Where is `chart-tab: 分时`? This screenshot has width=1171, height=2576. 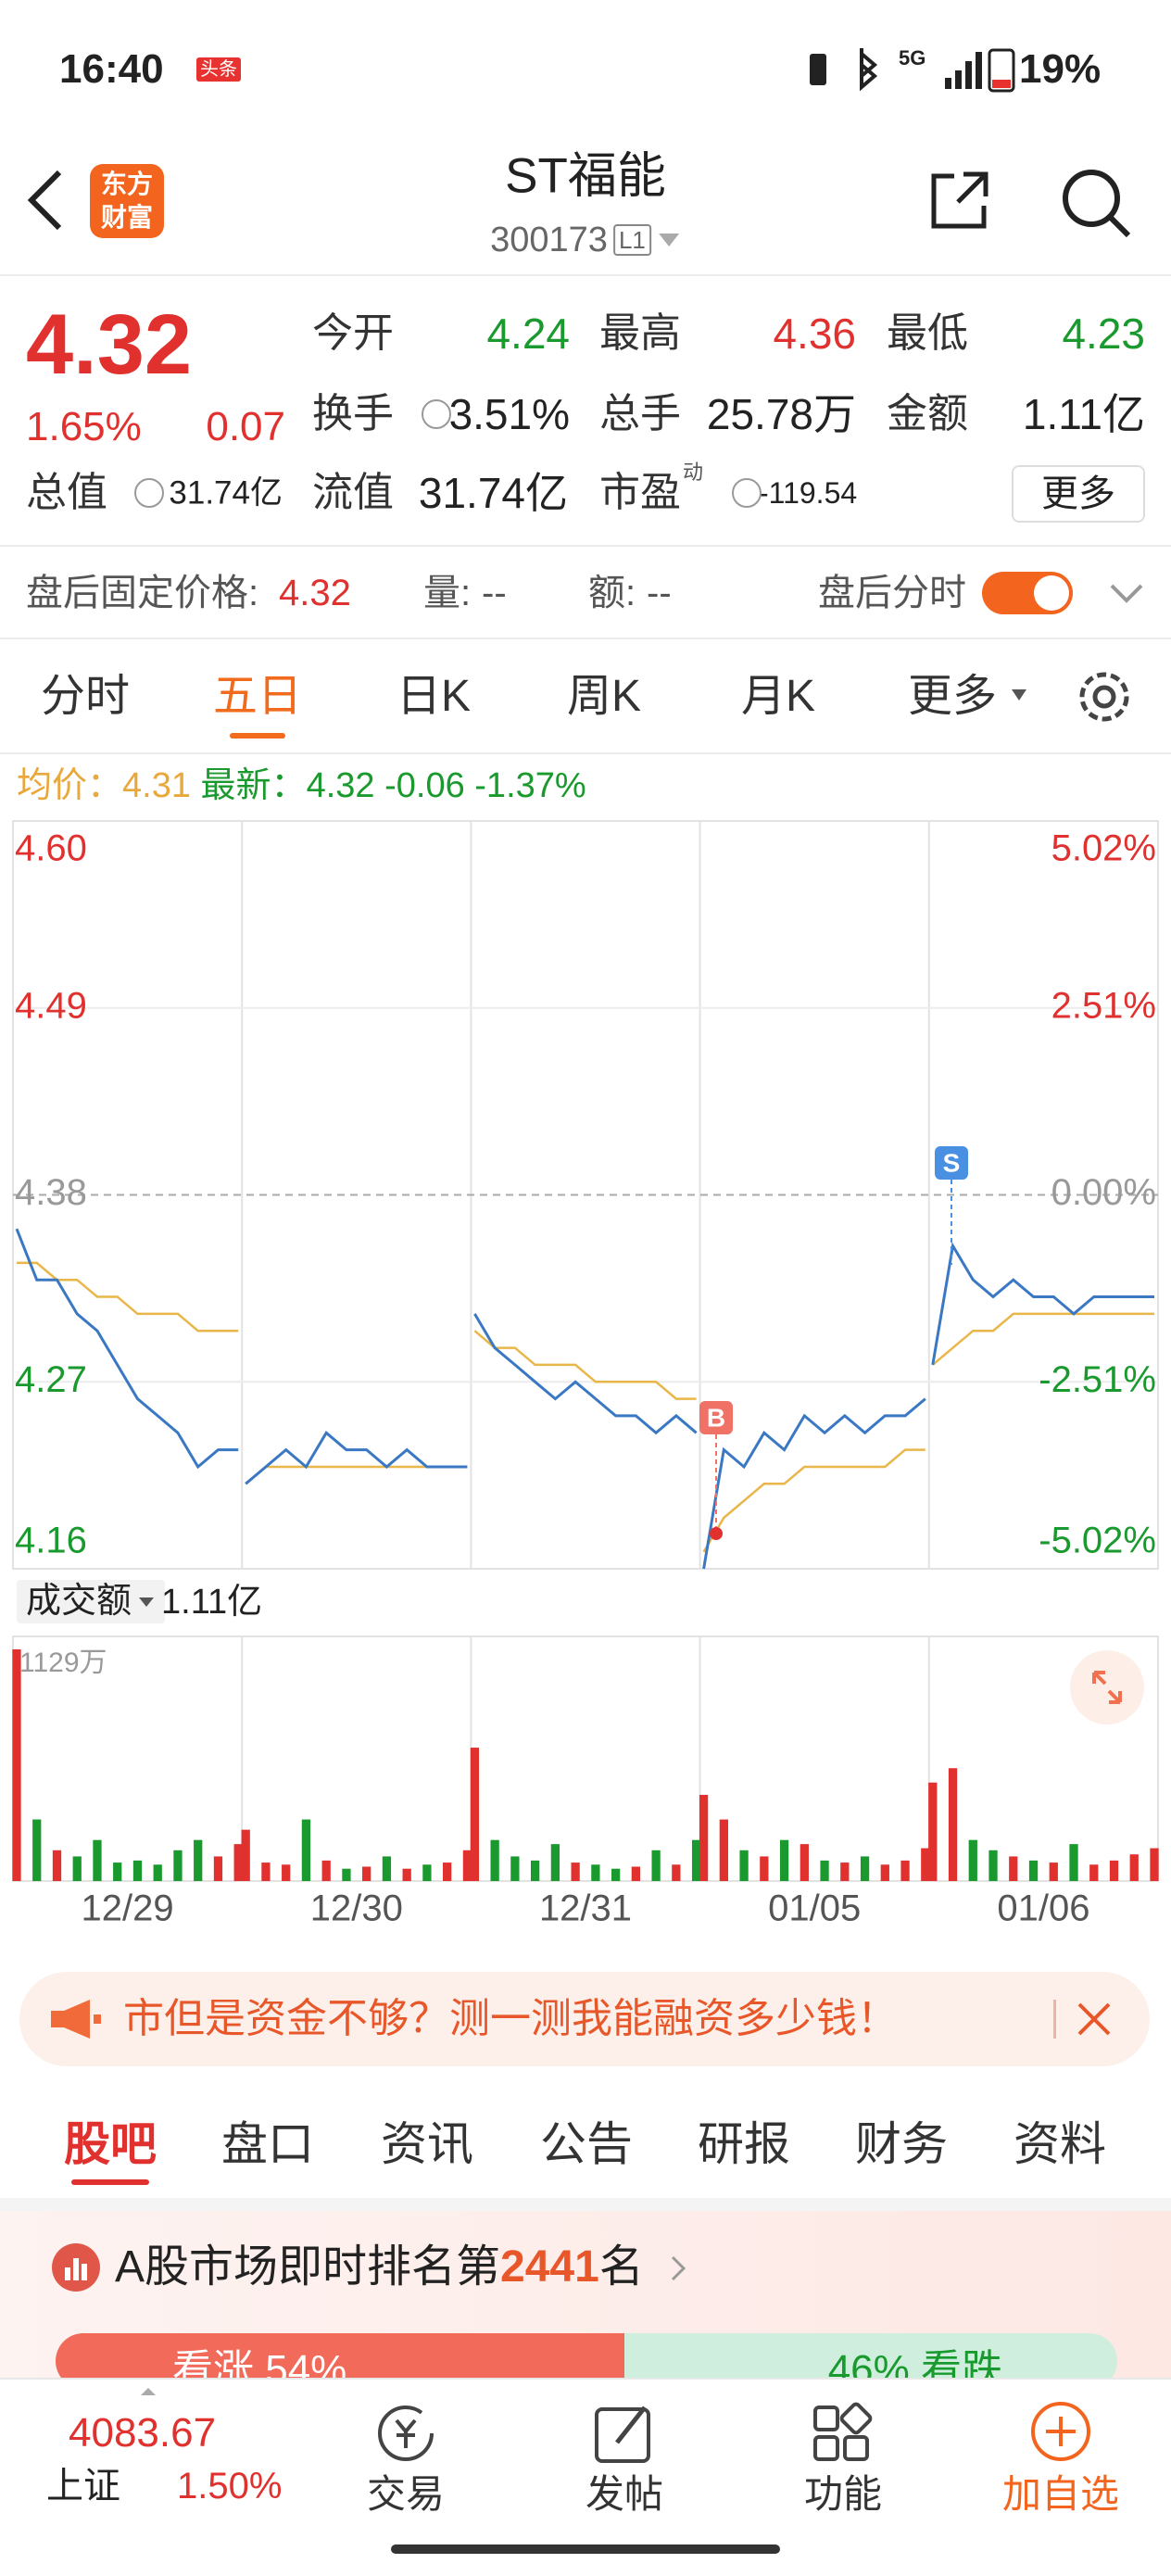 chart-tab: 分时 is located at coordinates (86, 696).